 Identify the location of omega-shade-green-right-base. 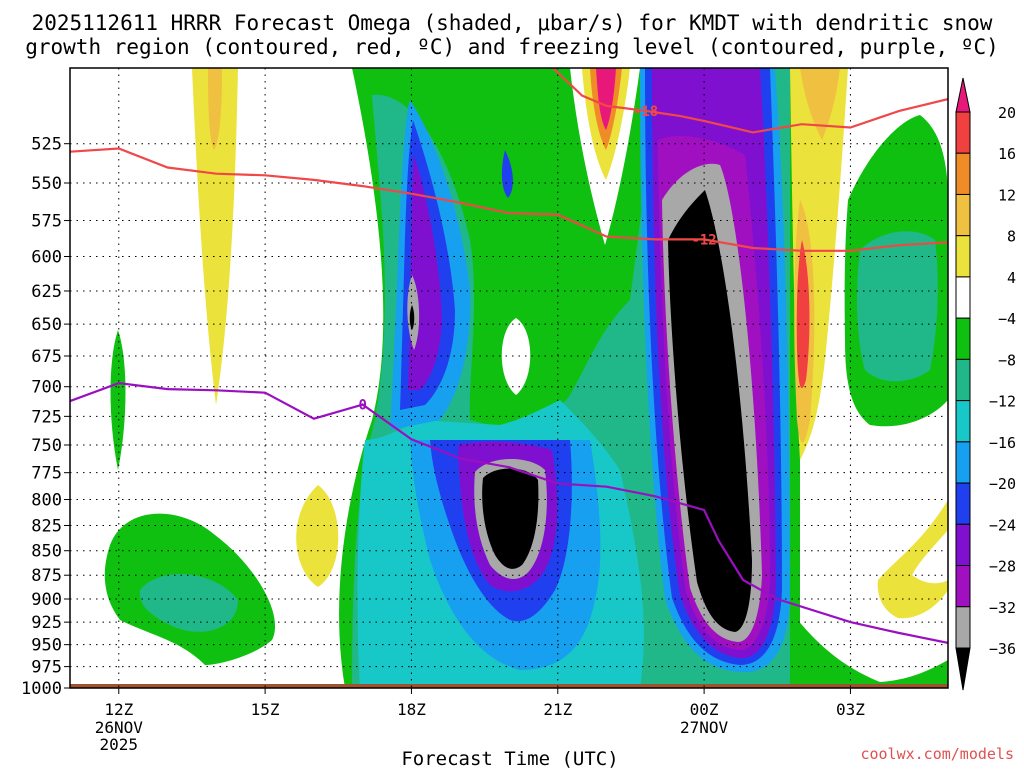
(869, 649).